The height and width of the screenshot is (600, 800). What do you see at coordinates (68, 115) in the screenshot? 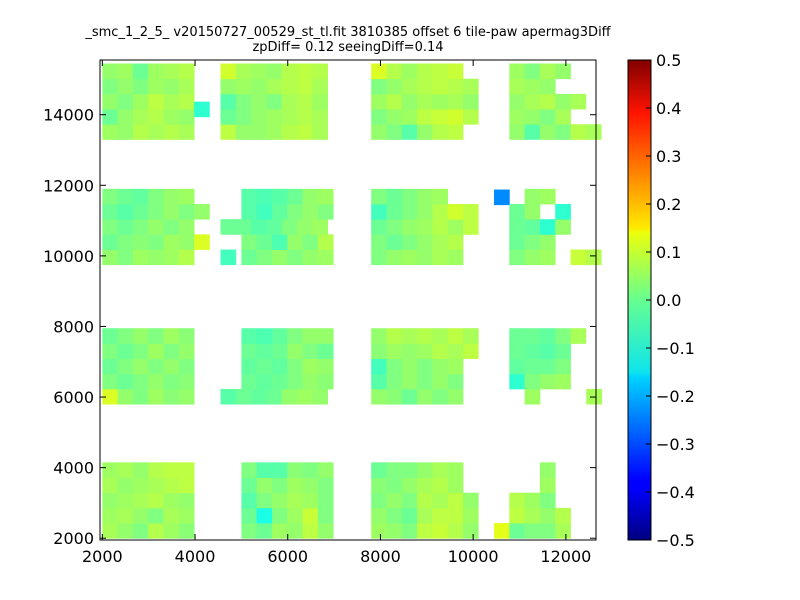
I see `y-tick-label: 14000` at bounding box center [68, 115].